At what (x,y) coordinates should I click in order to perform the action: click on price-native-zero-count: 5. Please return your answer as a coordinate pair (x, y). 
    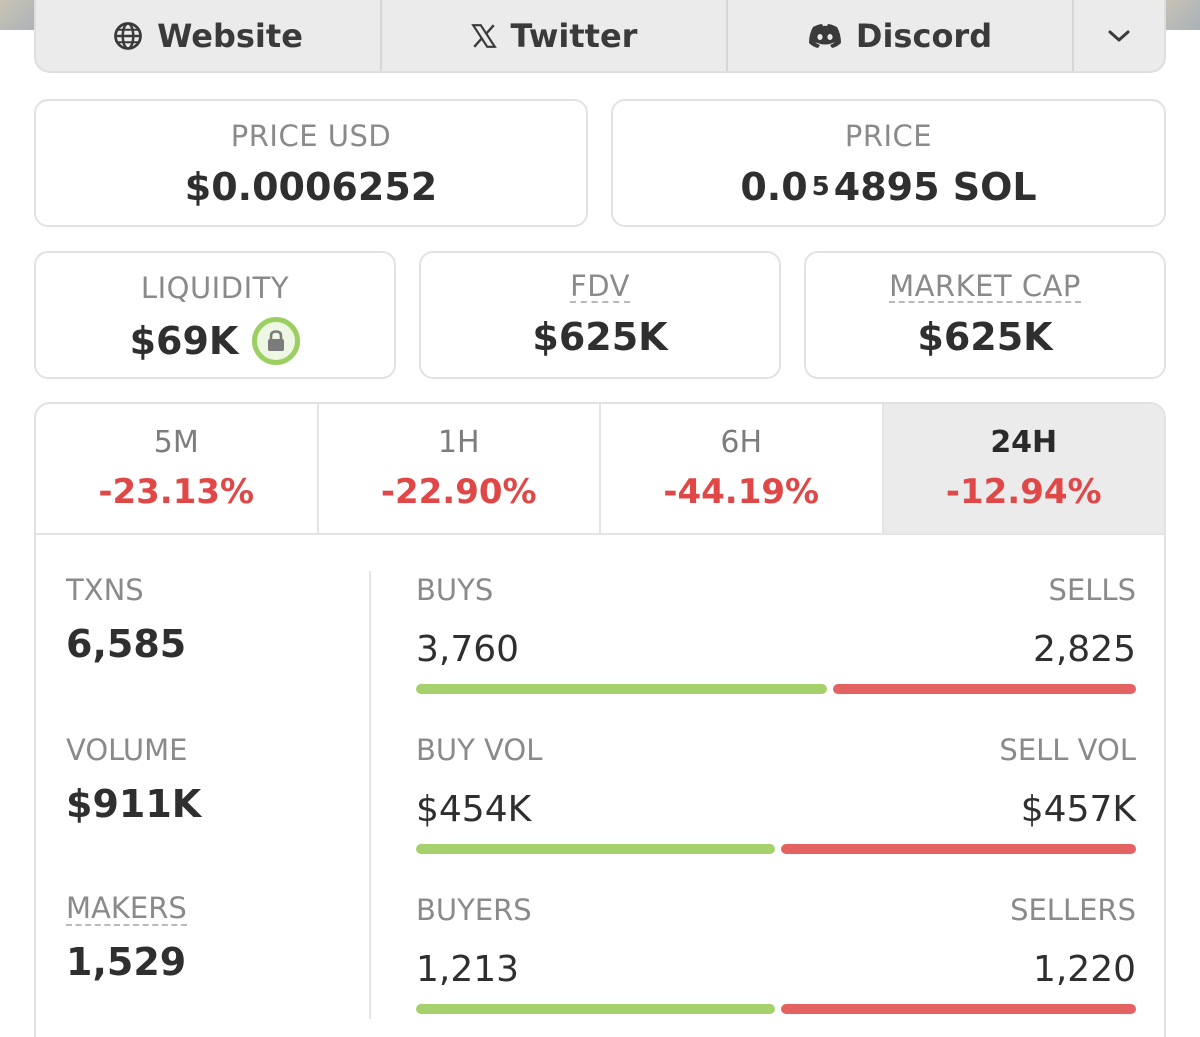
    Looking at the image, I should click on (820, 187).